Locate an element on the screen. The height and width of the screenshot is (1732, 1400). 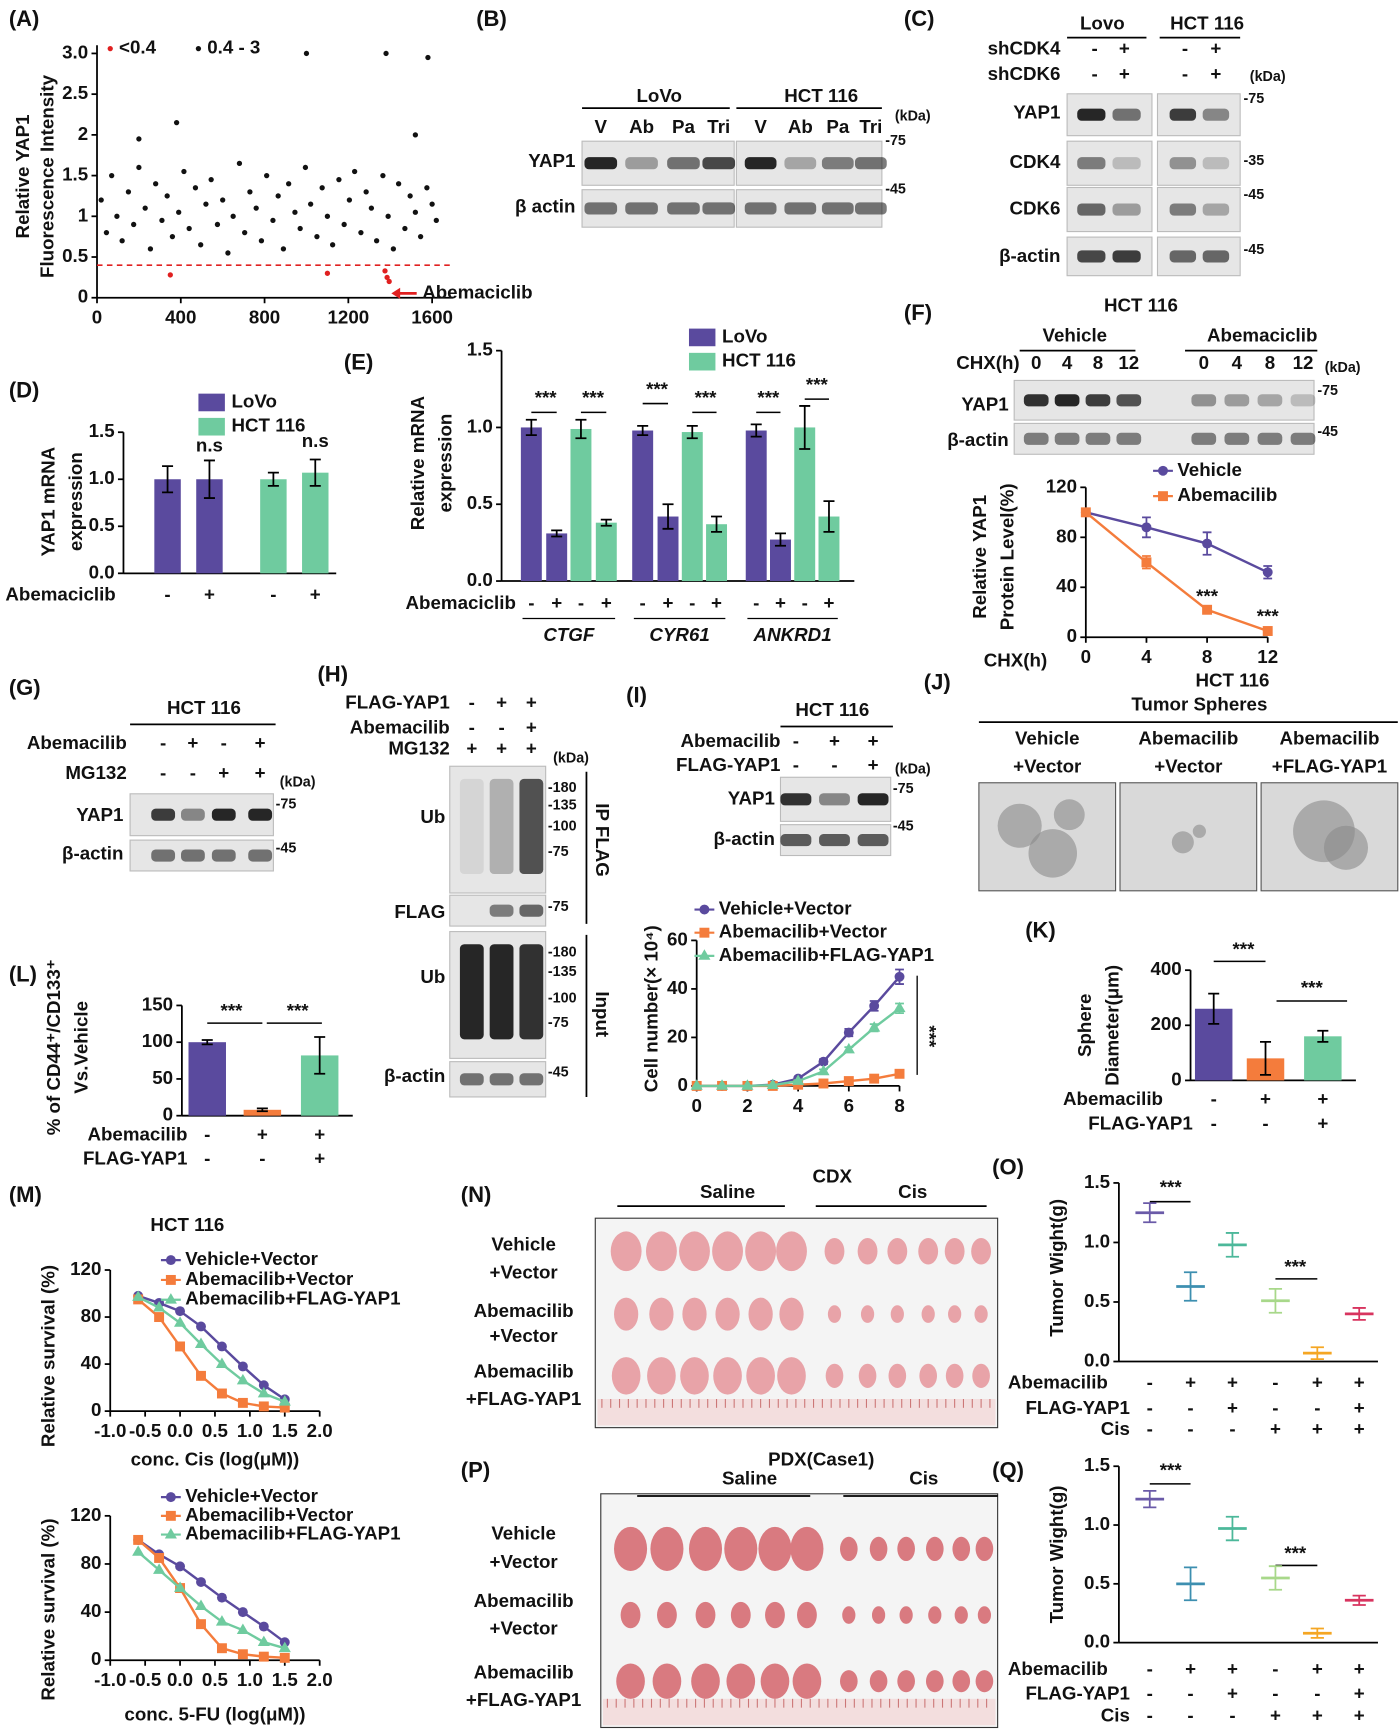
blot-title: HCT 116 is located at coordinates (1141, 305).